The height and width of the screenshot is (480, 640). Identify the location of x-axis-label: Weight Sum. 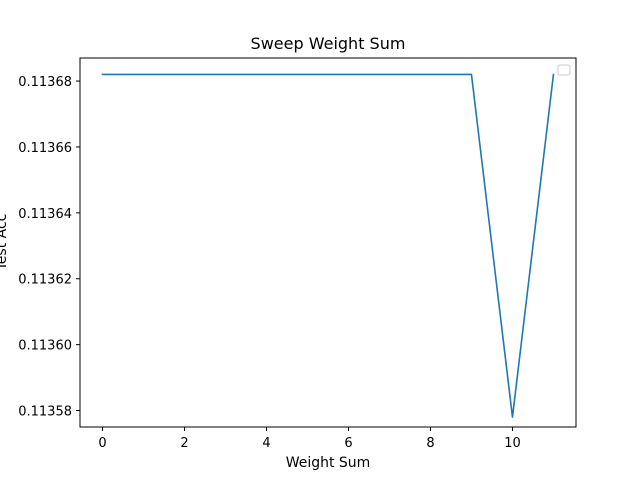
(328, 463).